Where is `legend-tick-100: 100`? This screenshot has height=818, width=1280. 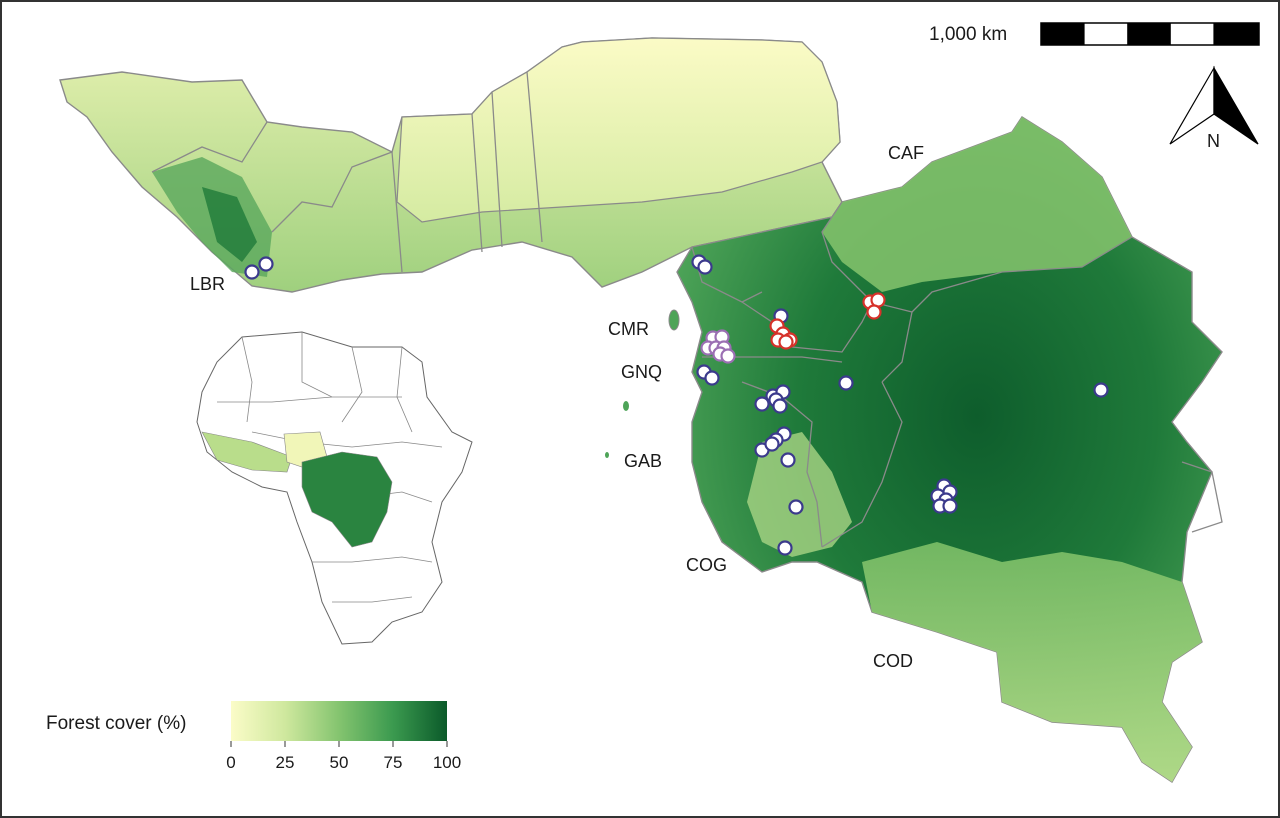 legend-tick-100: 100 is located at coordinates (447, 762).